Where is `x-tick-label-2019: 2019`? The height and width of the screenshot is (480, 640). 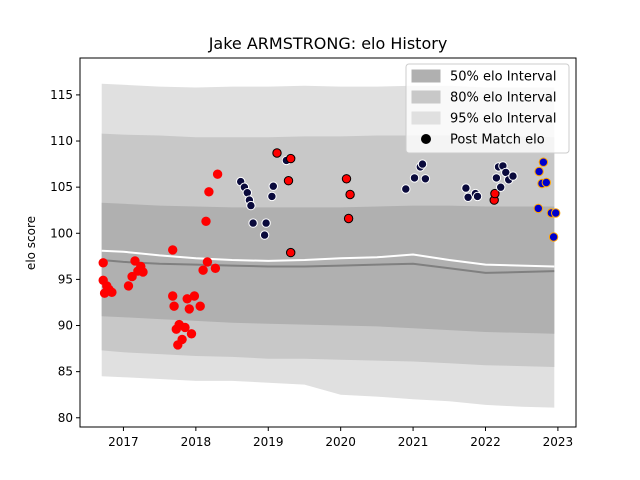
x-tick-label-2019: 2019 is located at coordinates (268, 442).